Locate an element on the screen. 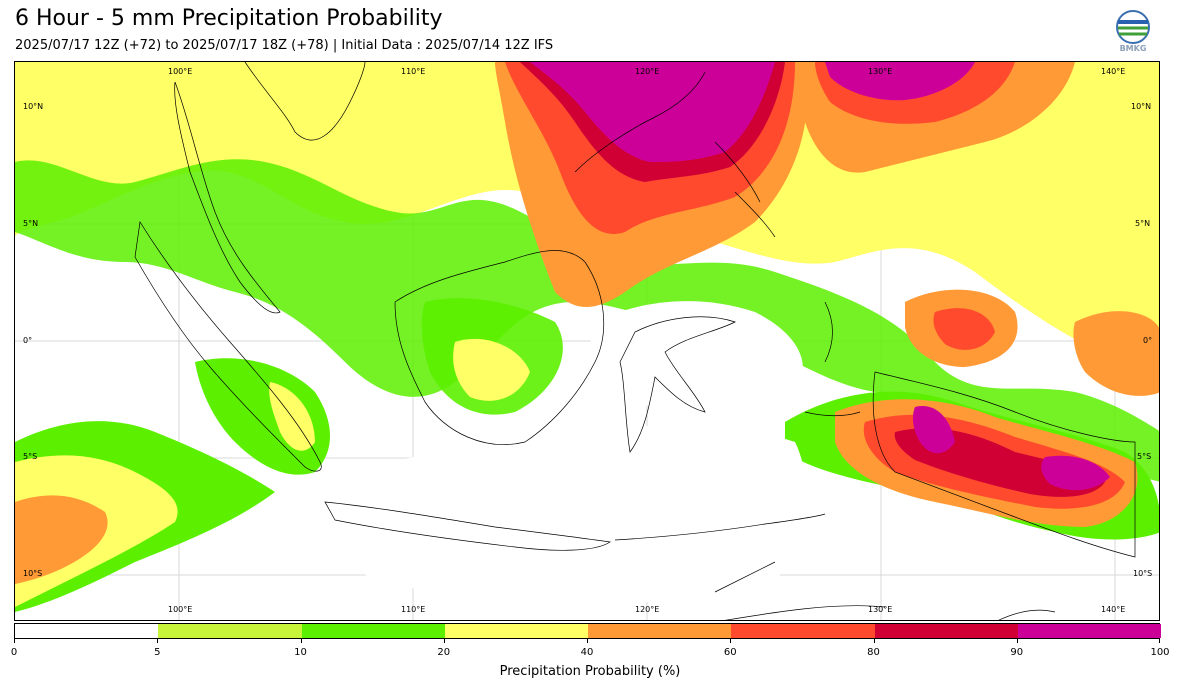  lat-label-left: 0° is located at coordinates (28, 340).